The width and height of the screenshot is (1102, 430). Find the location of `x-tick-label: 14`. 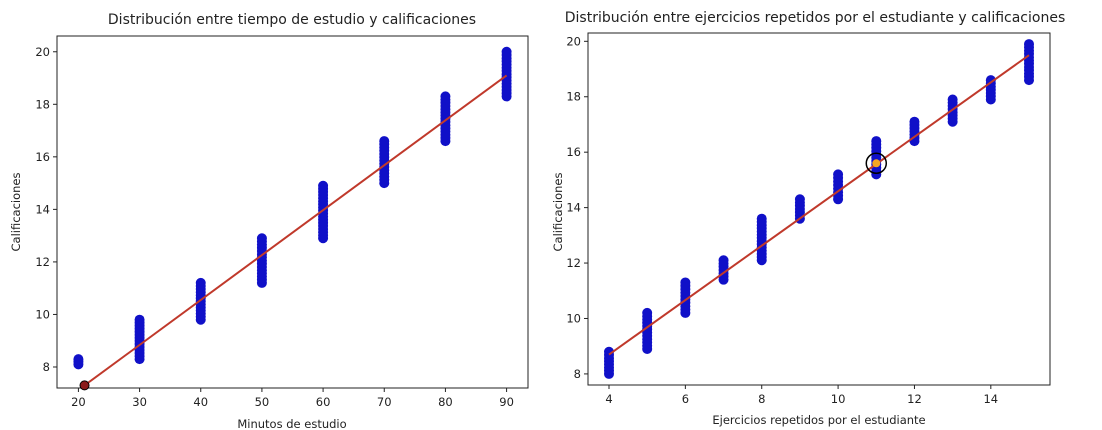

x-tick-label: 14 is located at coordinates (990, 399).